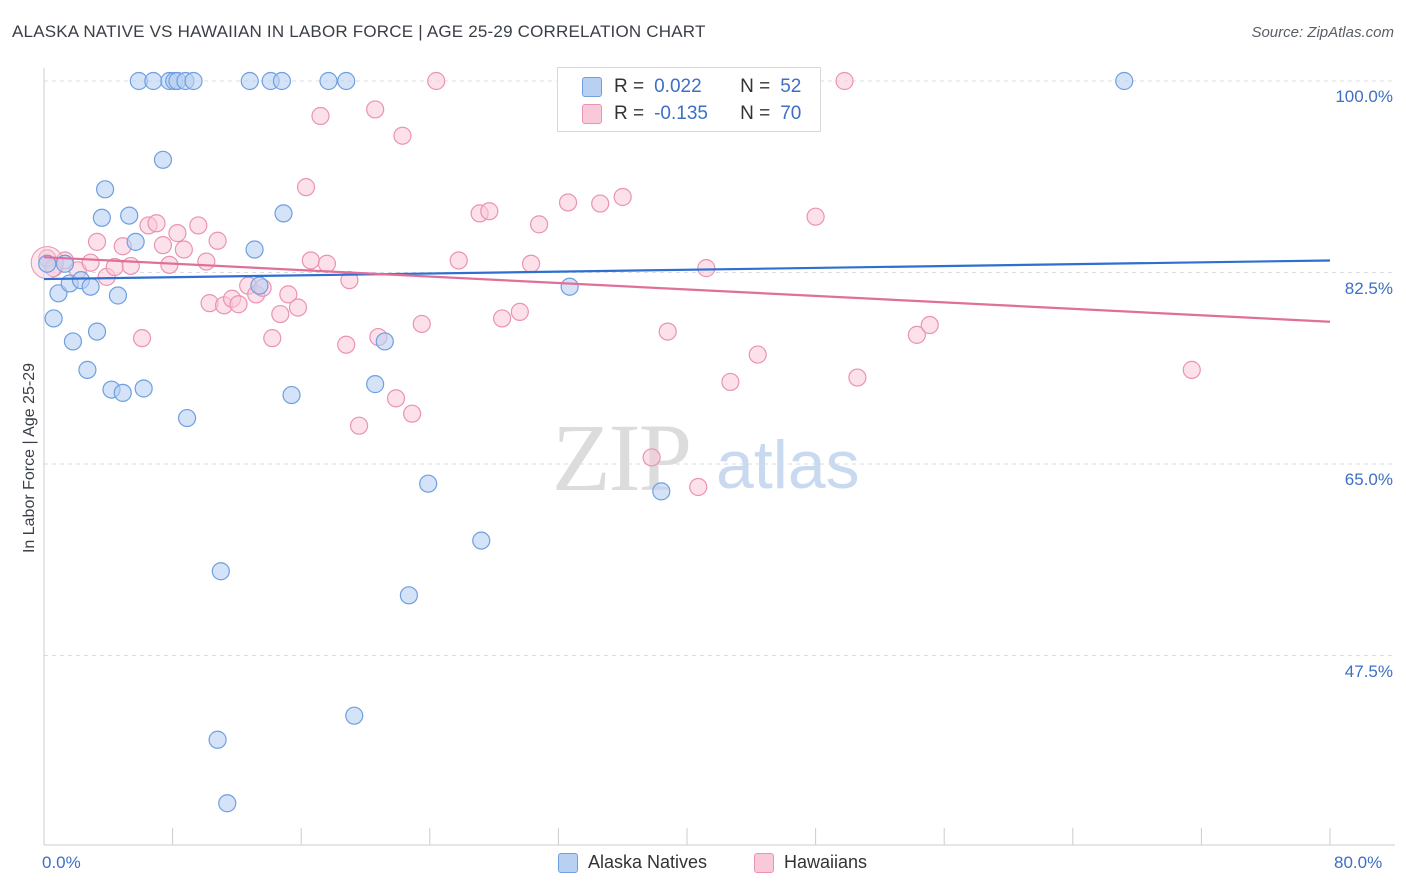 This screenshot has width=1406, height=892. What do you see at coordinates (788, 465) in the screenshot?
I see `watermark-atlas: atlas` at bounding box center [788, 465].